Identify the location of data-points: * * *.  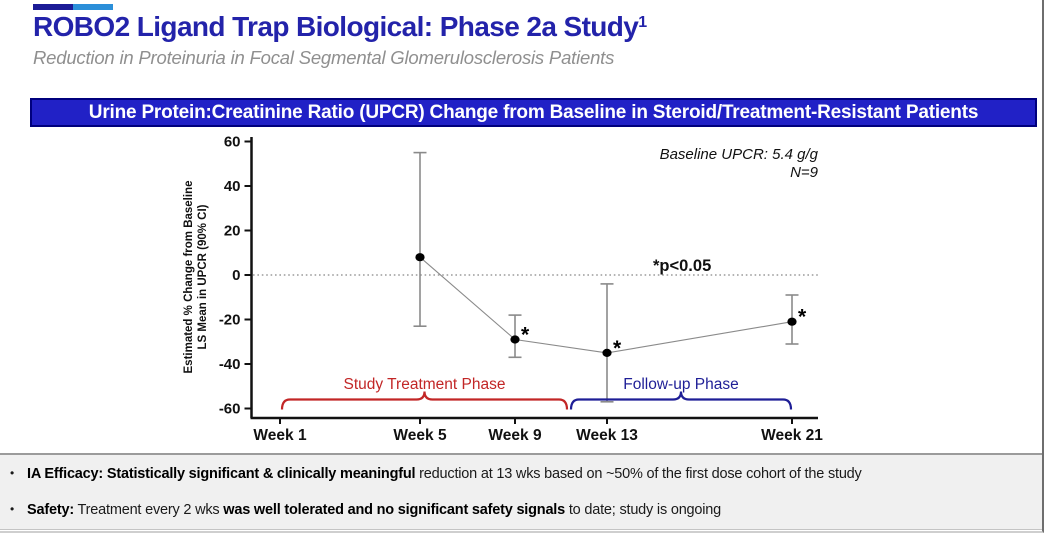
(611, 306).